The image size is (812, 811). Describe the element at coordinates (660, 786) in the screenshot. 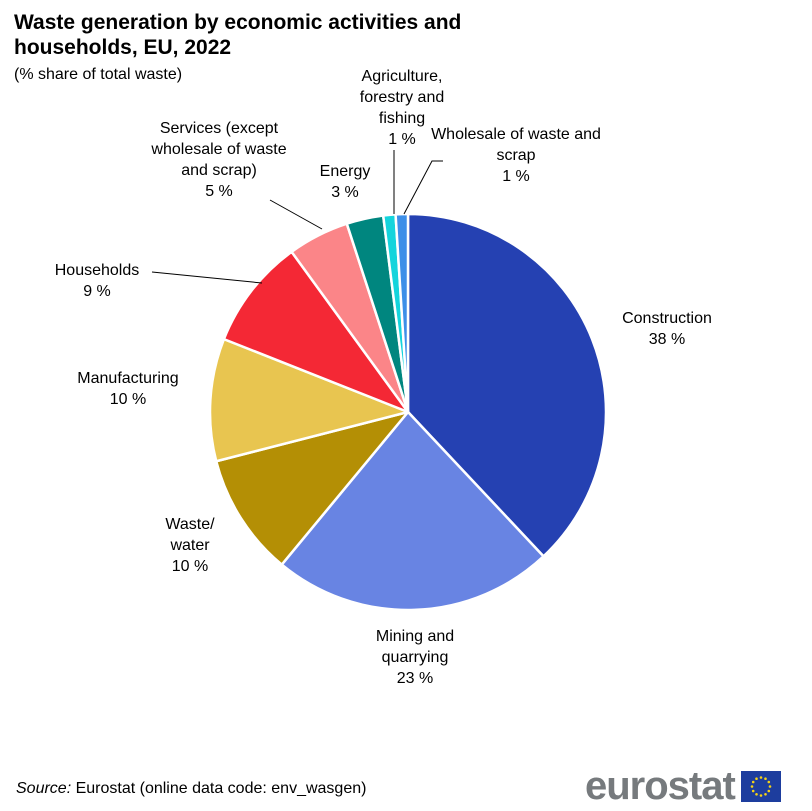

I see `logo-text: eurostat` at that location.